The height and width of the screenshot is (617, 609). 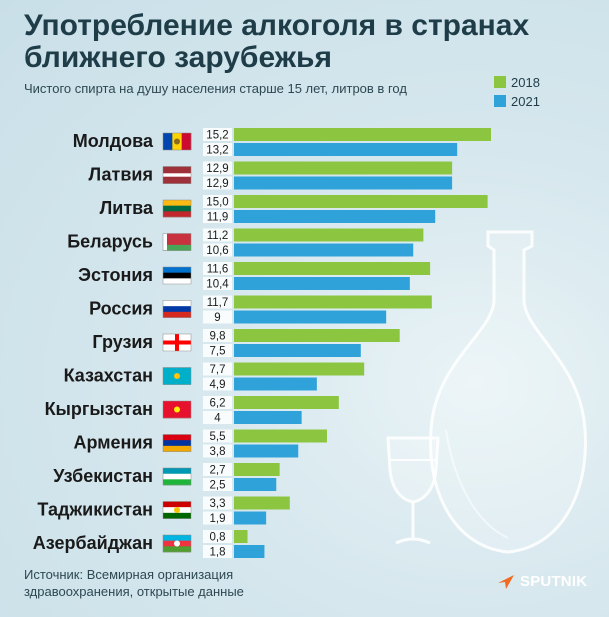 What do you see at coordinates (500, 101) in the screenshot?
I see `legend-swatch-2021` at bounding box center [500, 101].